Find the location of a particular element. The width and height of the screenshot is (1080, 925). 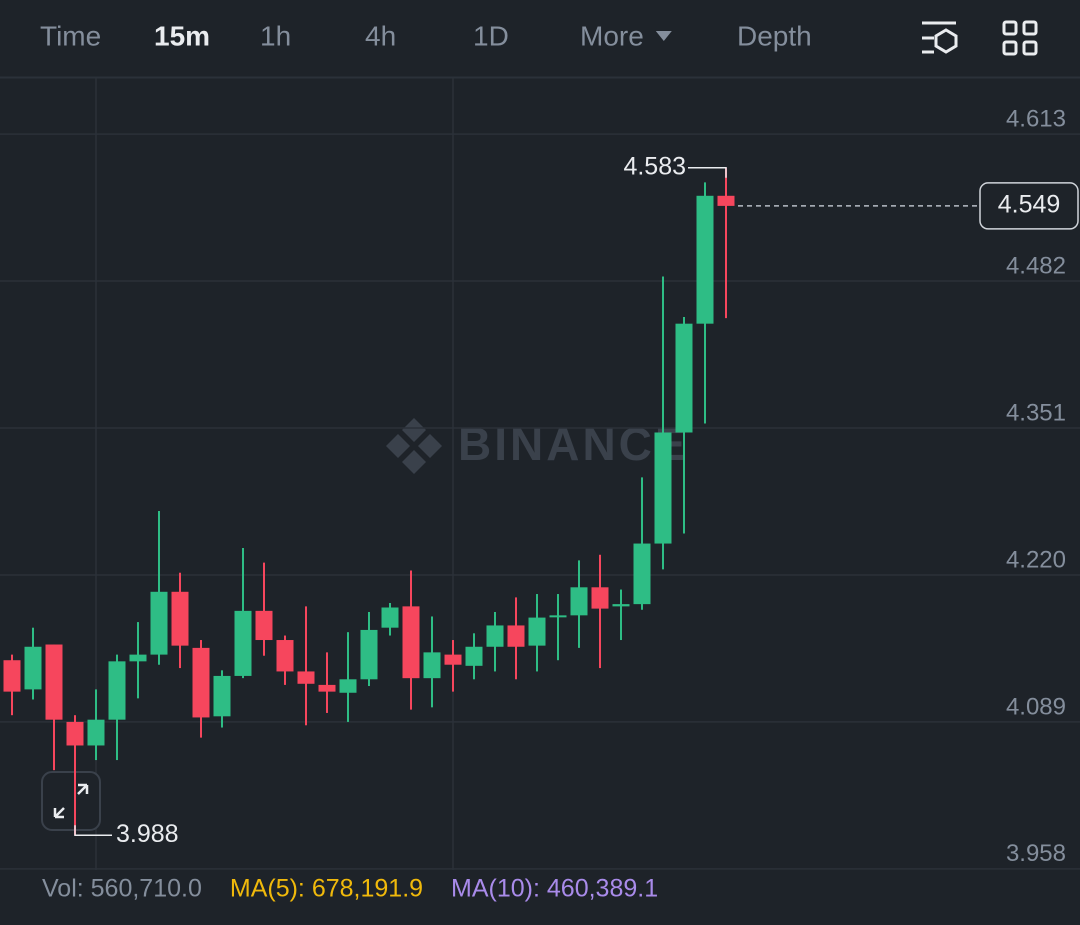

tab: Depth is located at coordinates (774, 35).